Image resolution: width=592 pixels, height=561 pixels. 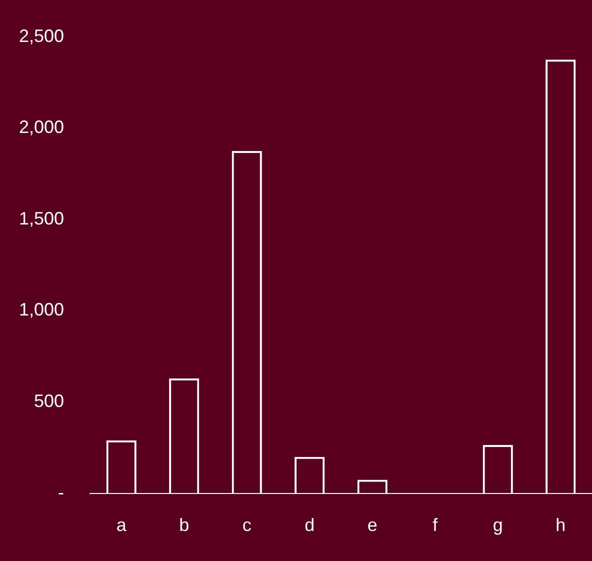 I want to click on x-tick-label: g, so click(x=497, y=525).